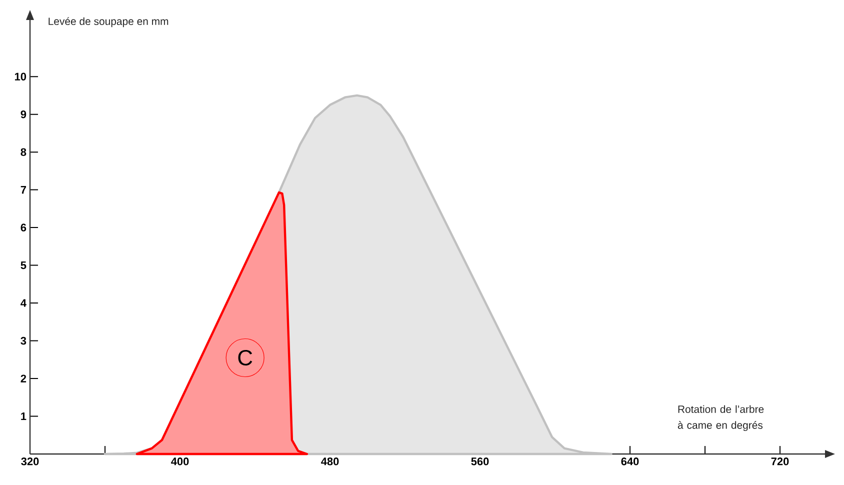 The image size is (844, 485). Describe the element at coordinates (480, 462) in the screenshot. I see `x-tick-label: 560` at that location.